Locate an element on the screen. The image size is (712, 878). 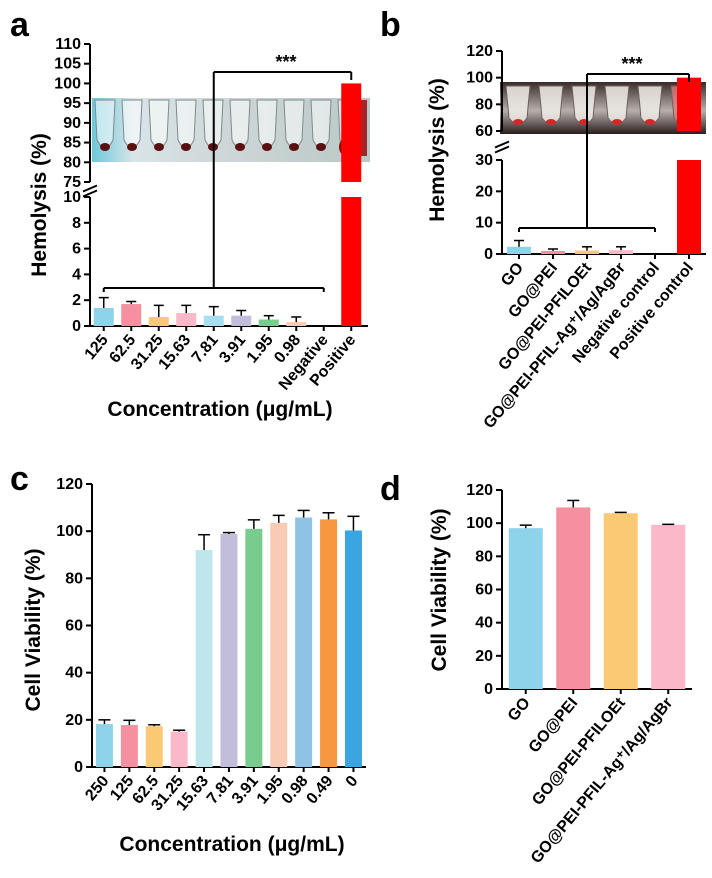
panel-c-ytick-label: 120 is located at coordinates (69, 484).